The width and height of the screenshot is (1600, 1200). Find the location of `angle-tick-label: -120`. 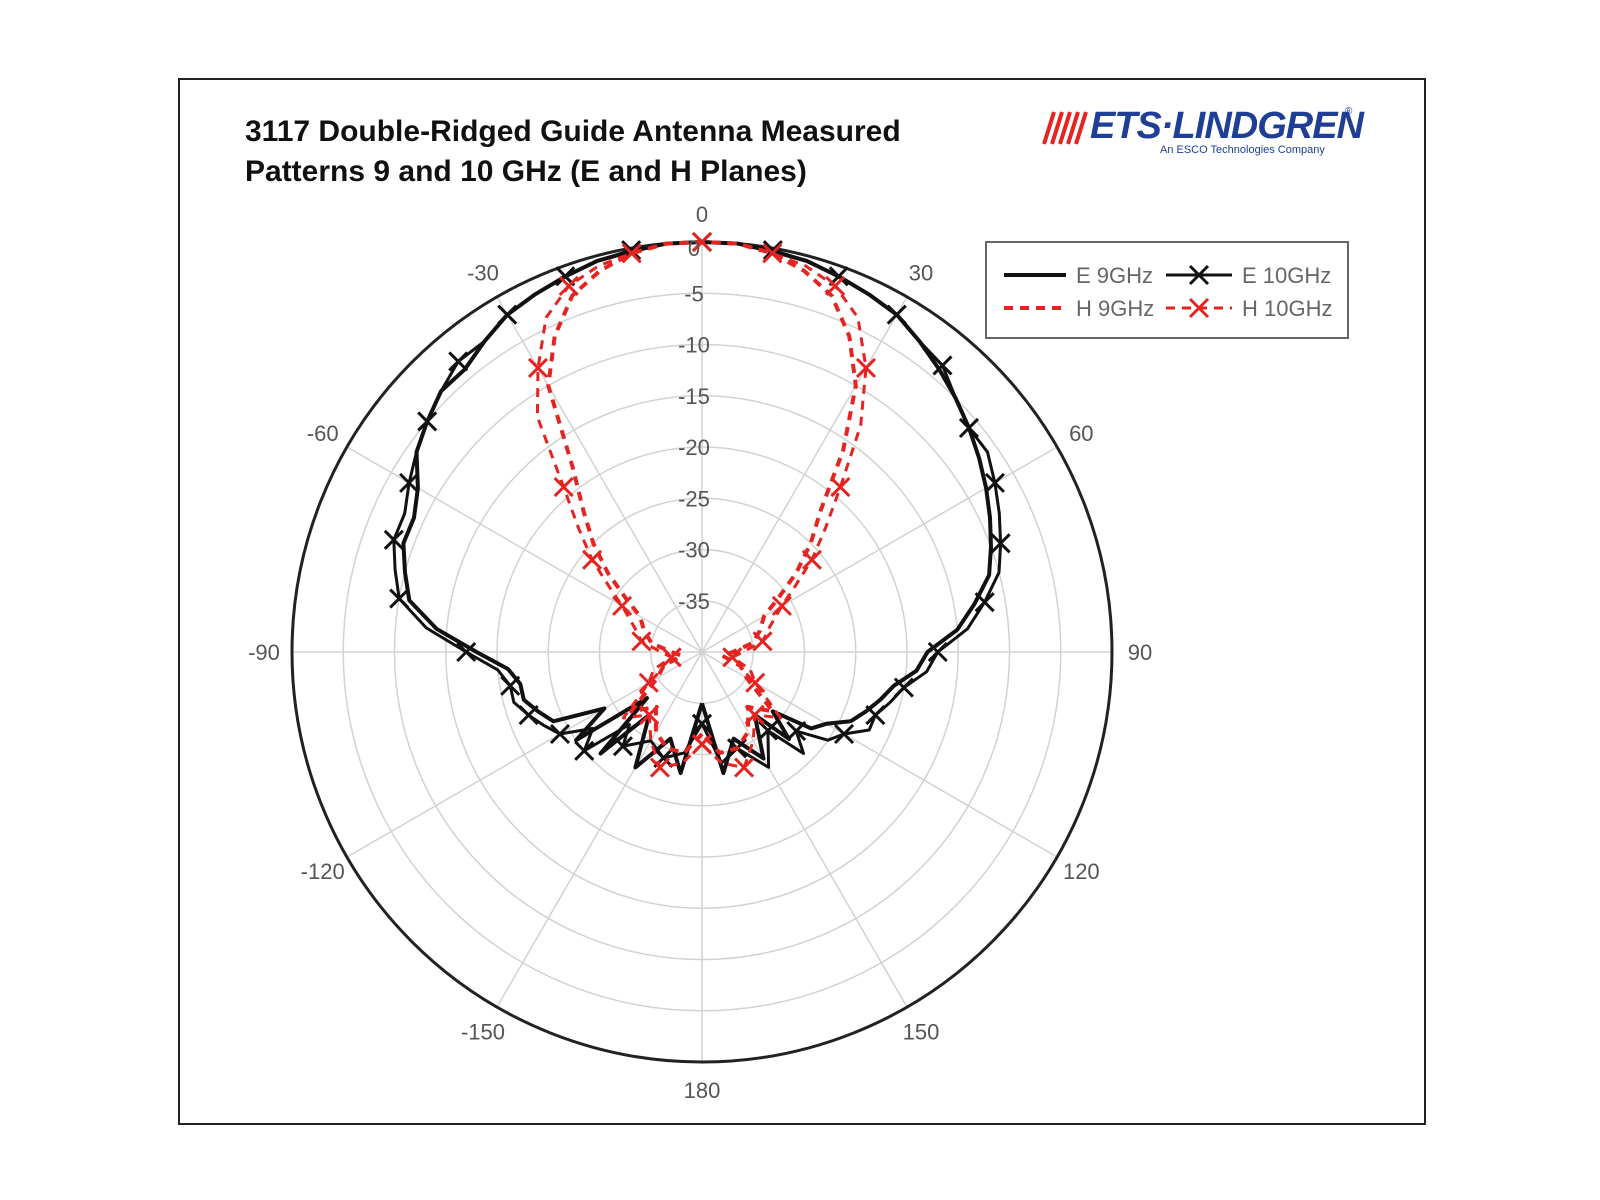

angle-tick-label: -120 is located at coordinates (323, 871).